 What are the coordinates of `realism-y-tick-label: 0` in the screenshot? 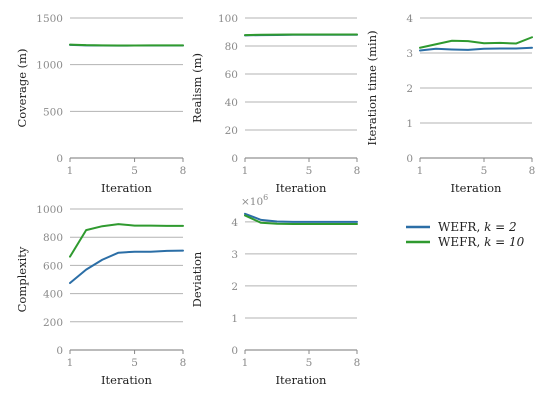 It's located at (234, 159).